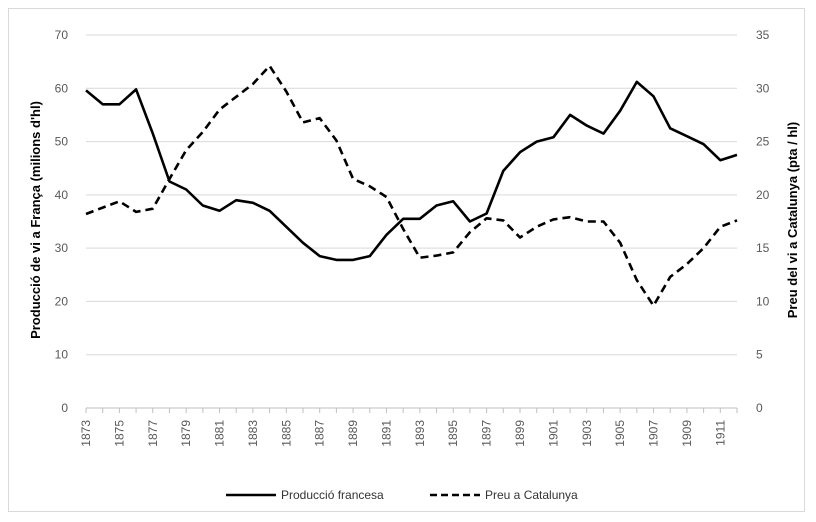  Describe the element at coordinates (62, 195) in the screenshot. I see `left-tick-label: 40` at that location.